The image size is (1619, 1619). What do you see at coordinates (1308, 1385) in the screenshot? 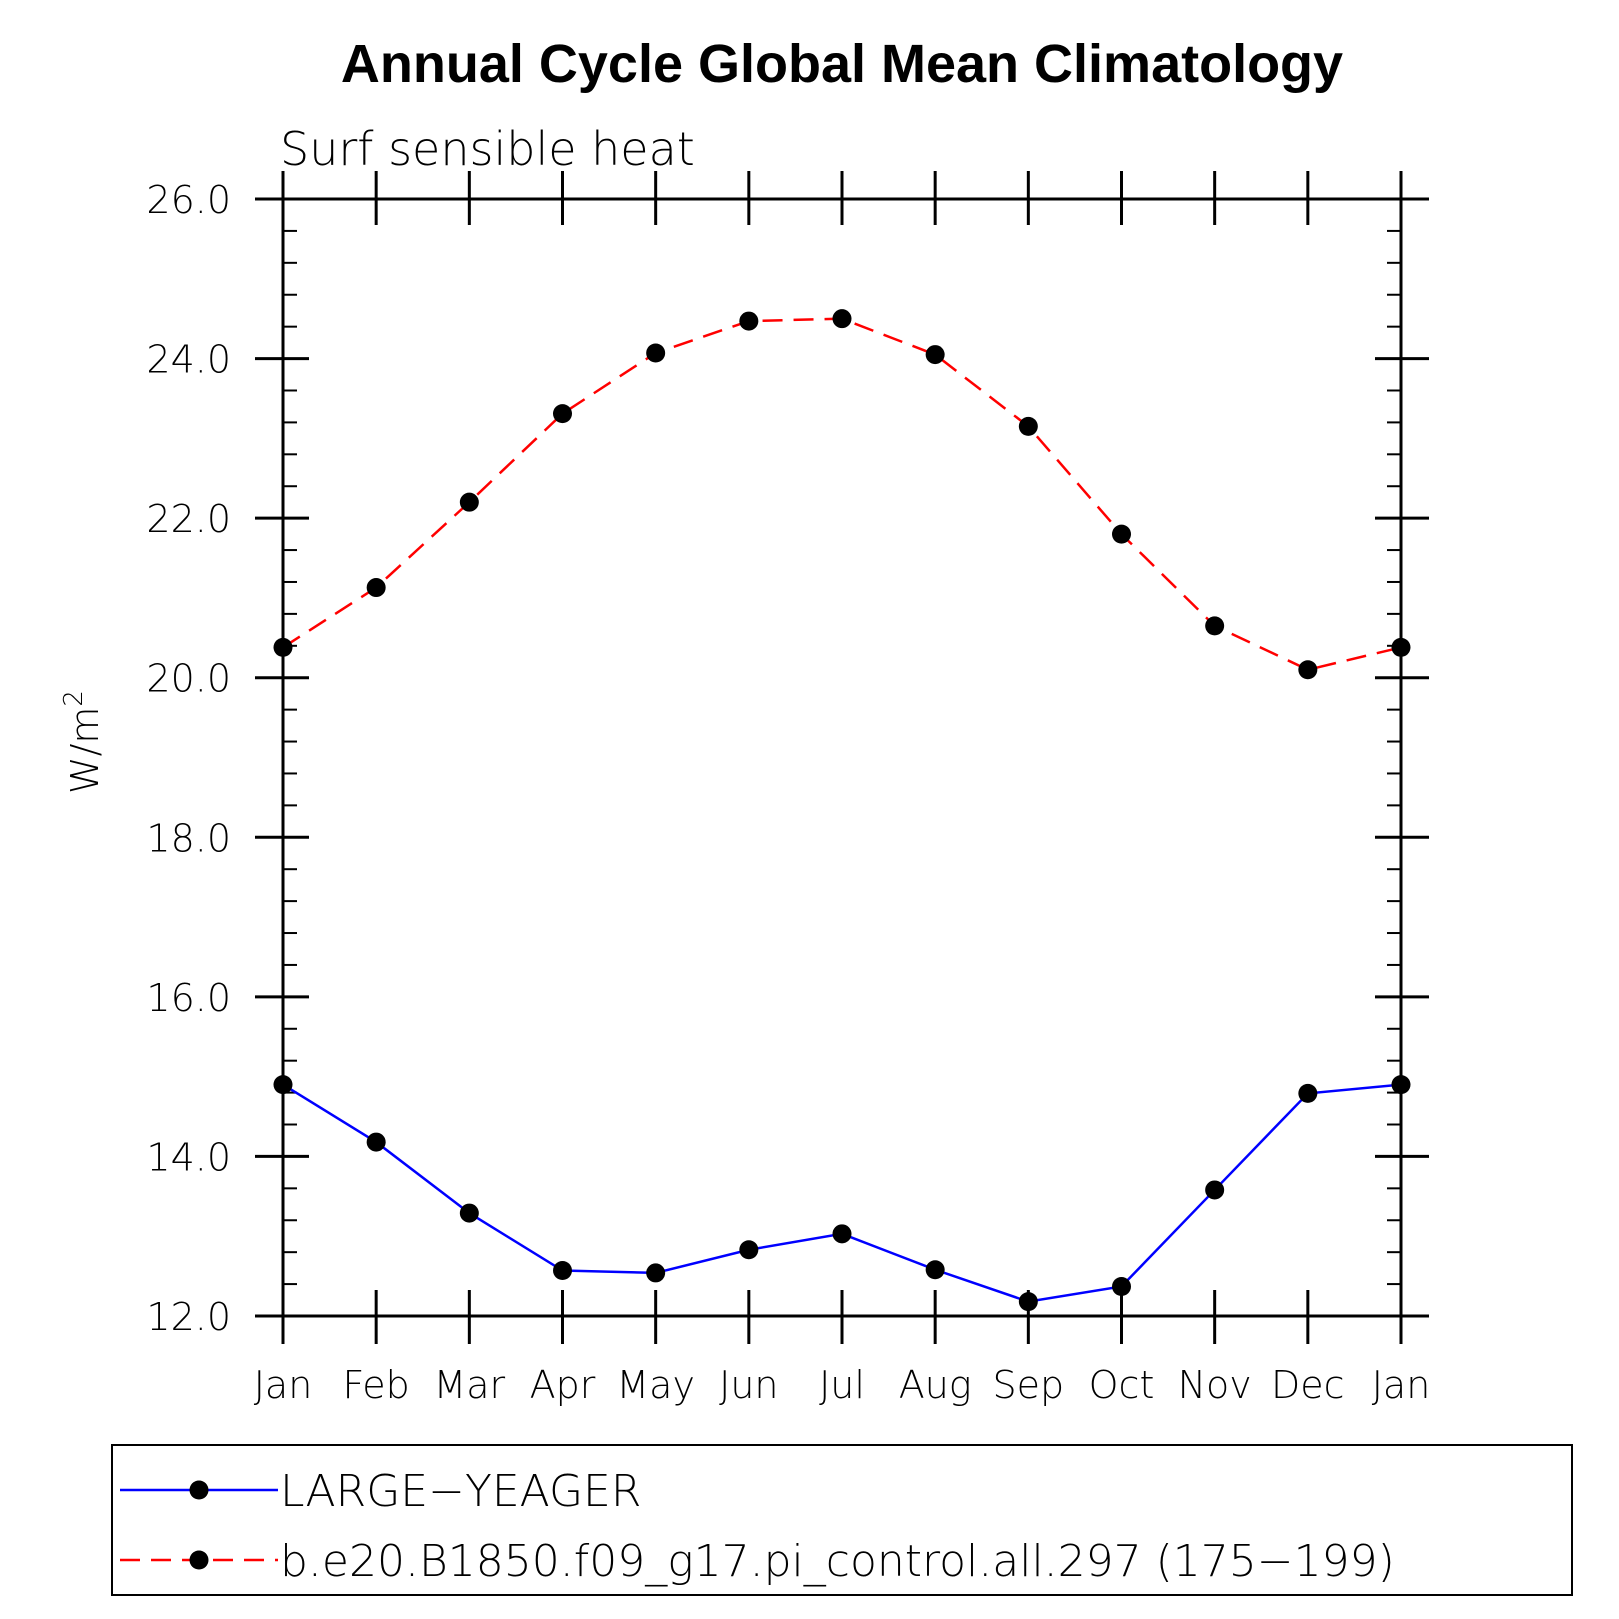
I see `x-tick-label: Dec` at bounding box center [1308, 1385].